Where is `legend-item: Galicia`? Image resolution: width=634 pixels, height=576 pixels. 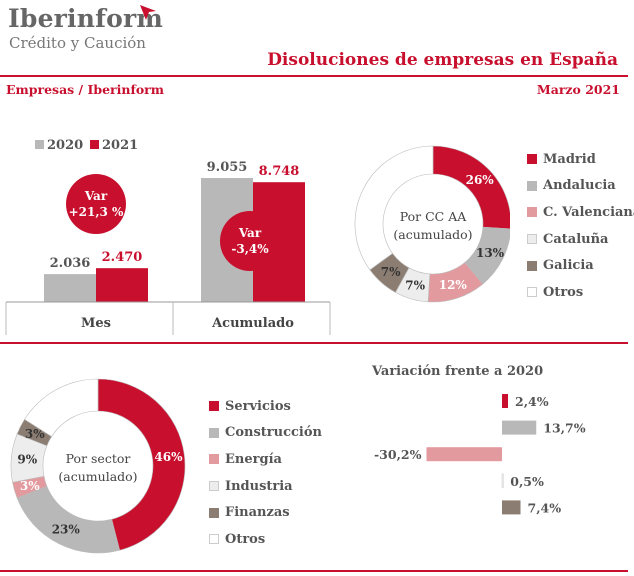
legend-item: Galicia is located at coordinates (580, 265).